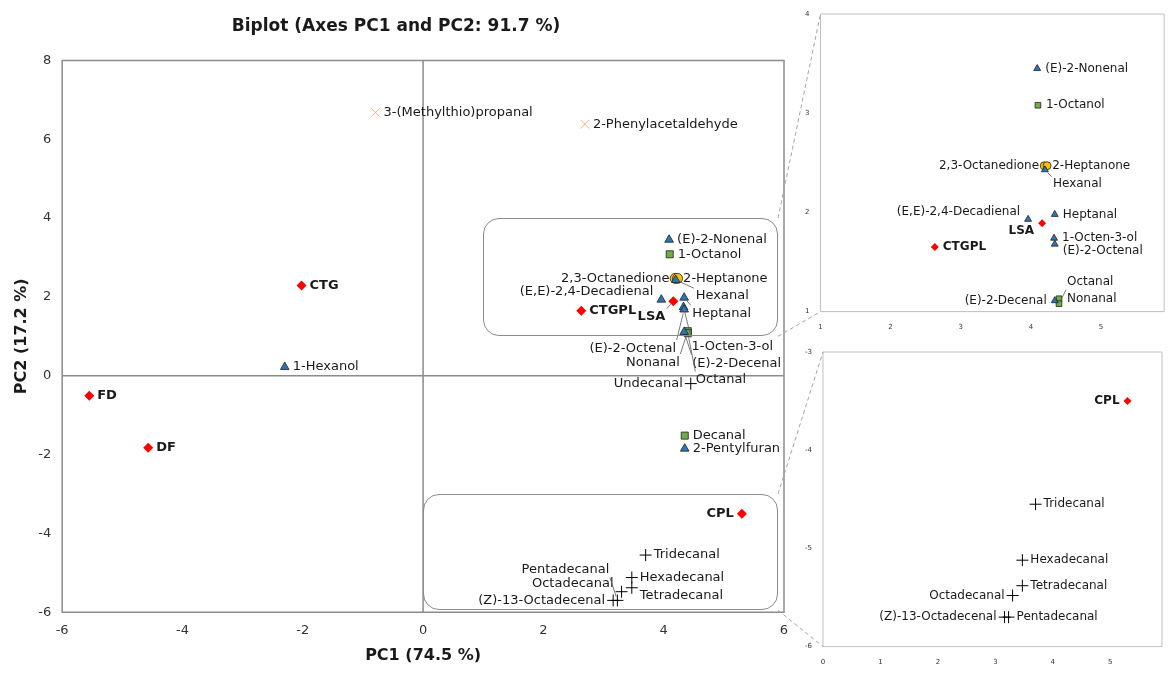 The width and height of the screenshot is (1169, 673). What do you see at coordinates (784, 630) in the screenshot?
I see `x-tick-label: 6` at bounding box center [784, 630].